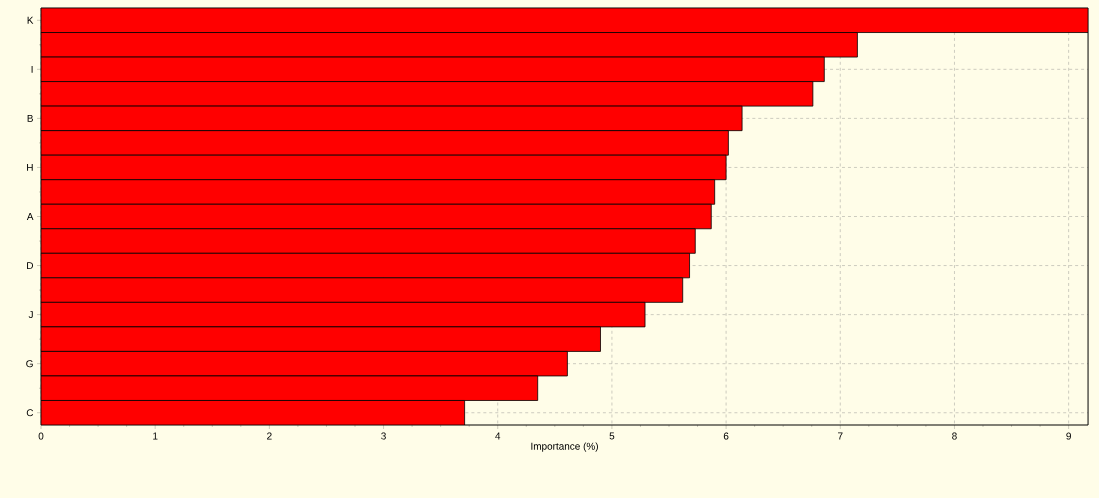 The image size is (1099, 498). What do you see at coordinates (1068, 436) in the screenshot?
I see `x-tick-label: 9` at bounding box center [1068, 436].